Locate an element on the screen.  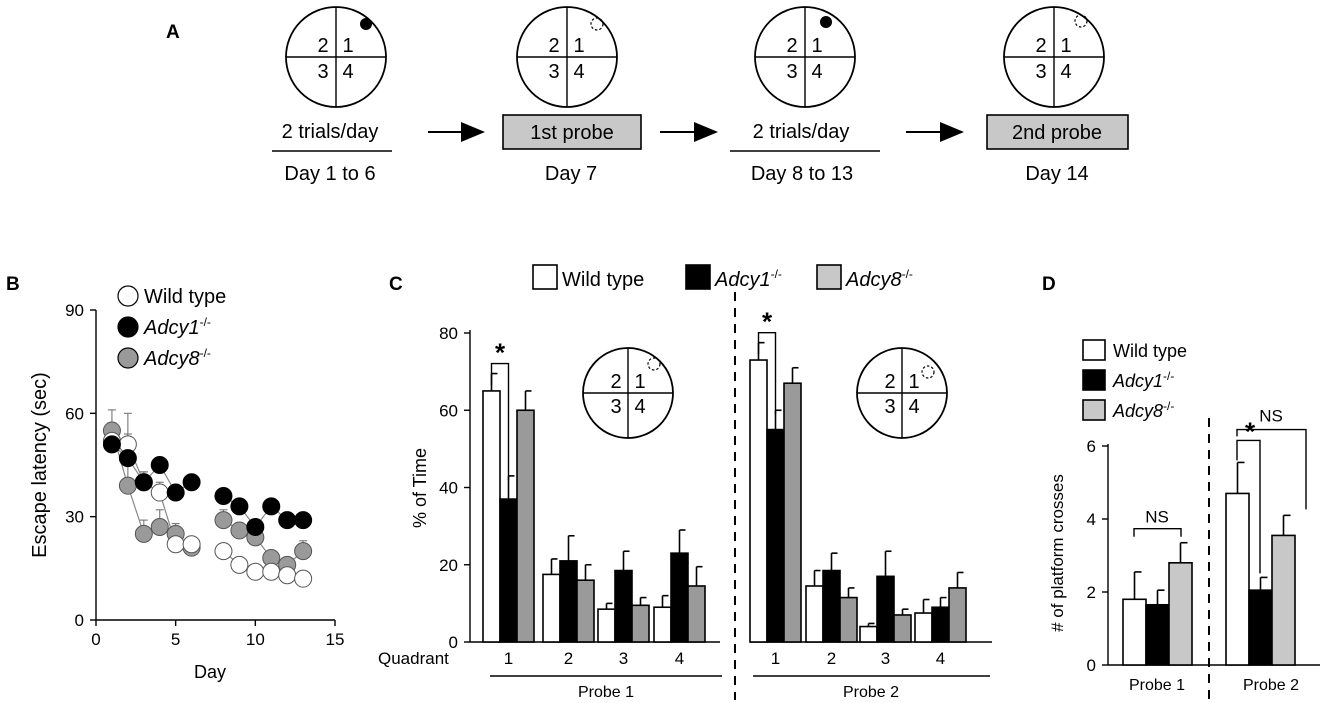
b-x-axis-label: Day is located at coordinates (210, 672).